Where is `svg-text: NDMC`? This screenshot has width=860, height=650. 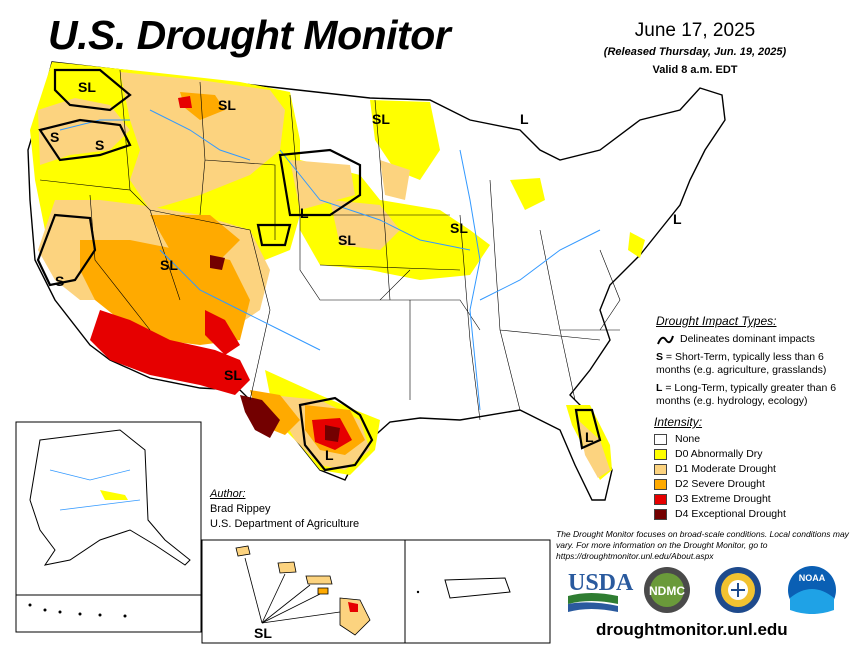 svg-text: NDMC is located at coordinates (667, 591).